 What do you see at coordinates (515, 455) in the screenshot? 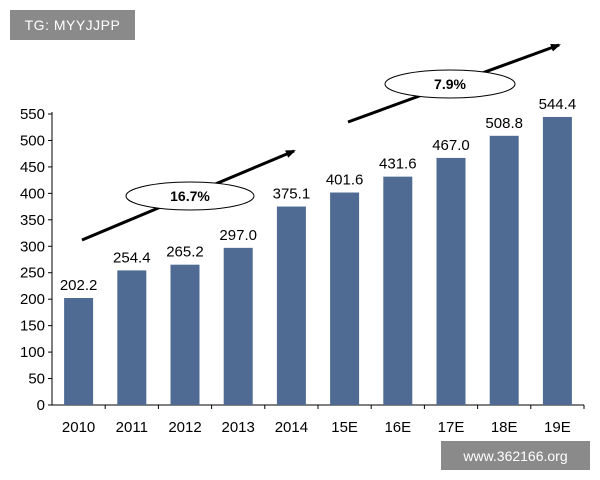
I see `watermark-tag-bottom: www.362166.org` at bounding box center [515, 455].